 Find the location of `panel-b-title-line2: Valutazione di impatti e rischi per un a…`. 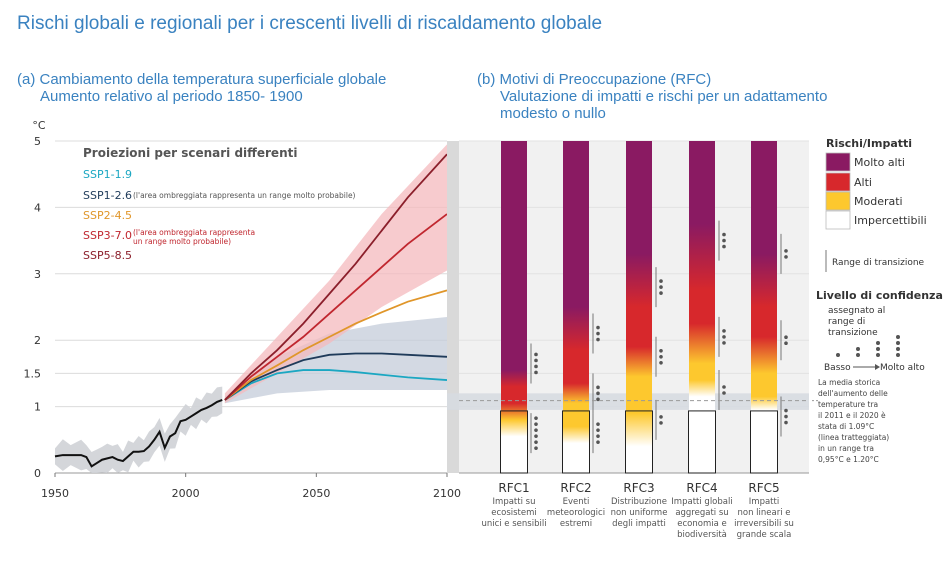

panel-b-title-line2: Valutazione di impatti e rischi per un a… is located at coordinates (664, 96).